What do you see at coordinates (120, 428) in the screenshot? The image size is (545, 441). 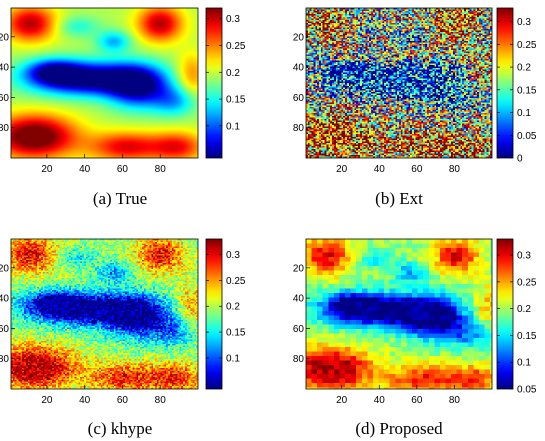 I see `panel-caption: (c) khype` at bounding box center [120, 428].